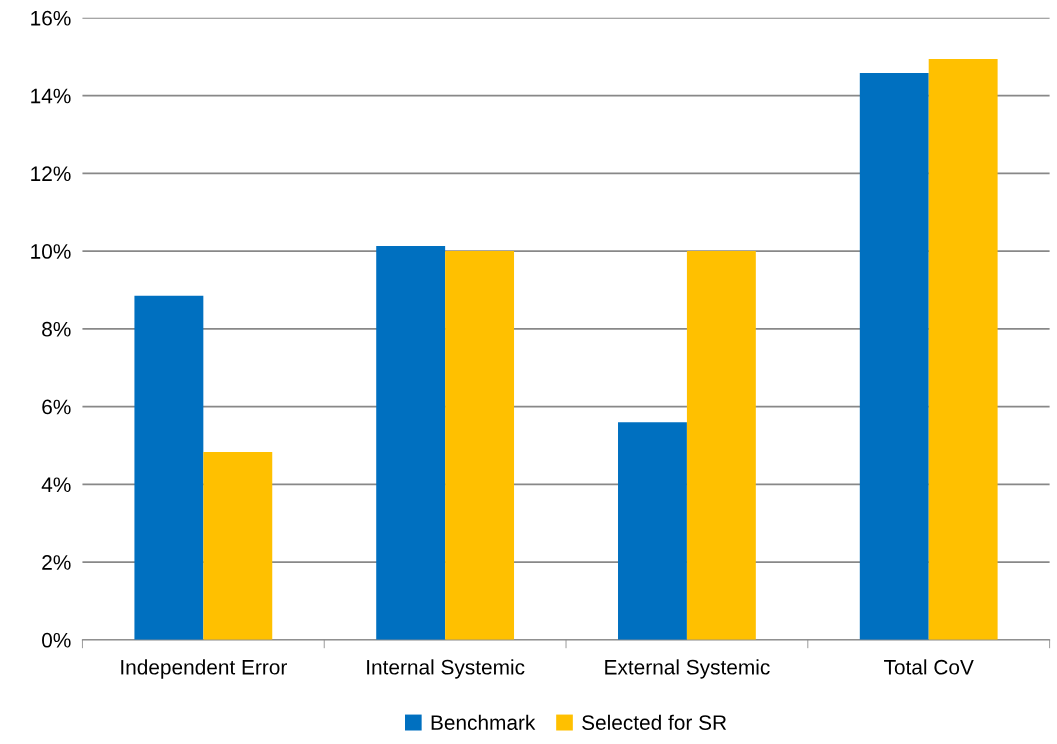  Describe the element at coordinates (51, 96) in the screenshot. I see `y-tick-label: 14%` at that location.